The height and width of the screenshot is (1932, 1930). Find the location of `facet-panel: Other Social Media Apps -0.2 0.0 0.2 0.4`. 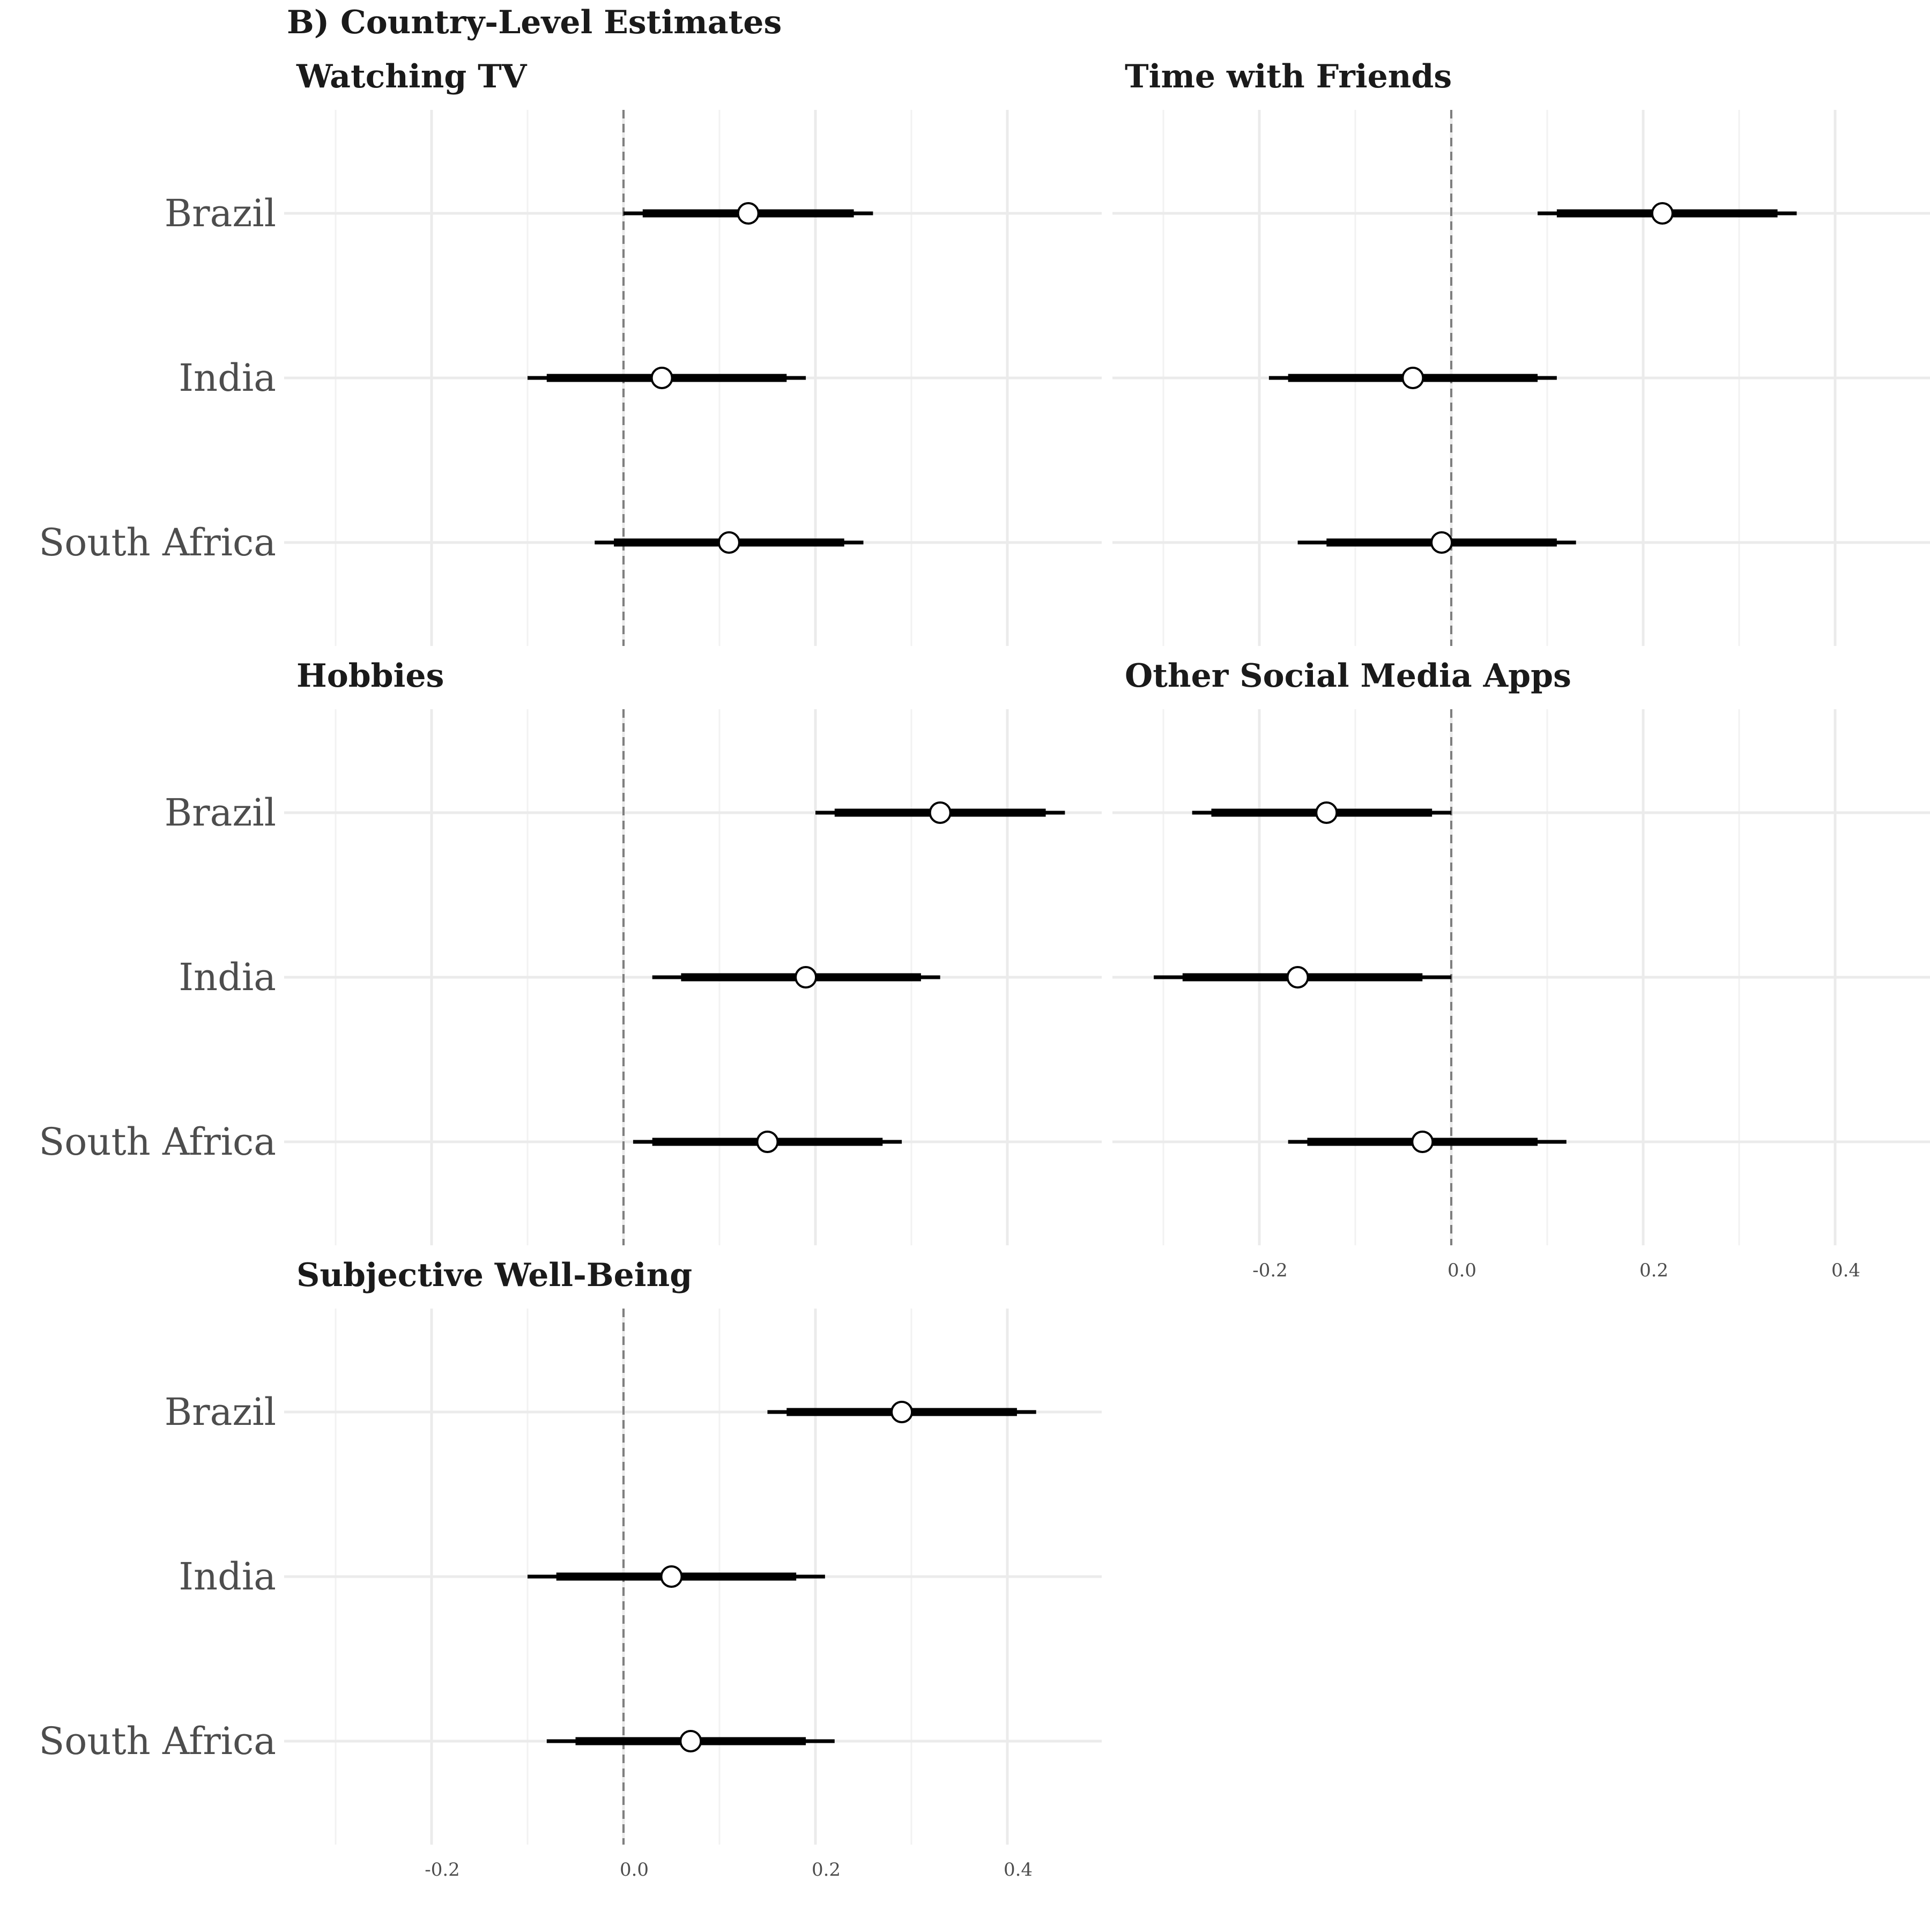

facet-panel: Other Social Media Apps -0.2 0.0 0.2 0.4 is located at coordinates (1521, 969).